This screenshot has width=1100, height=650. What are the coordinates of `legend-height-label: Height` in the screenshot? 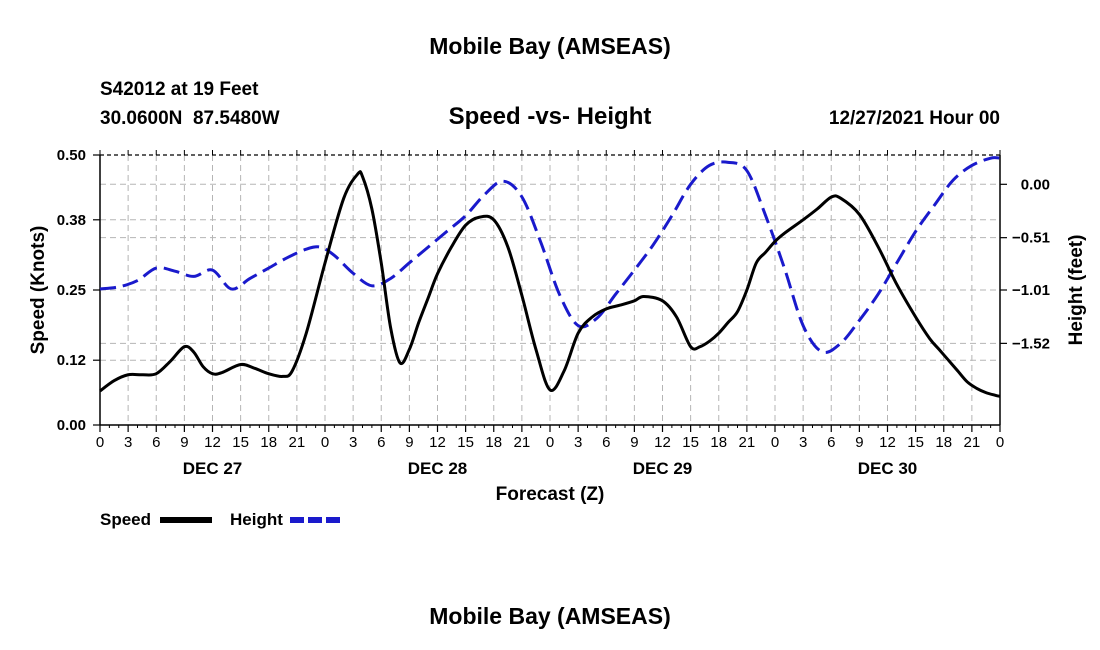 It's located at (256, 519).